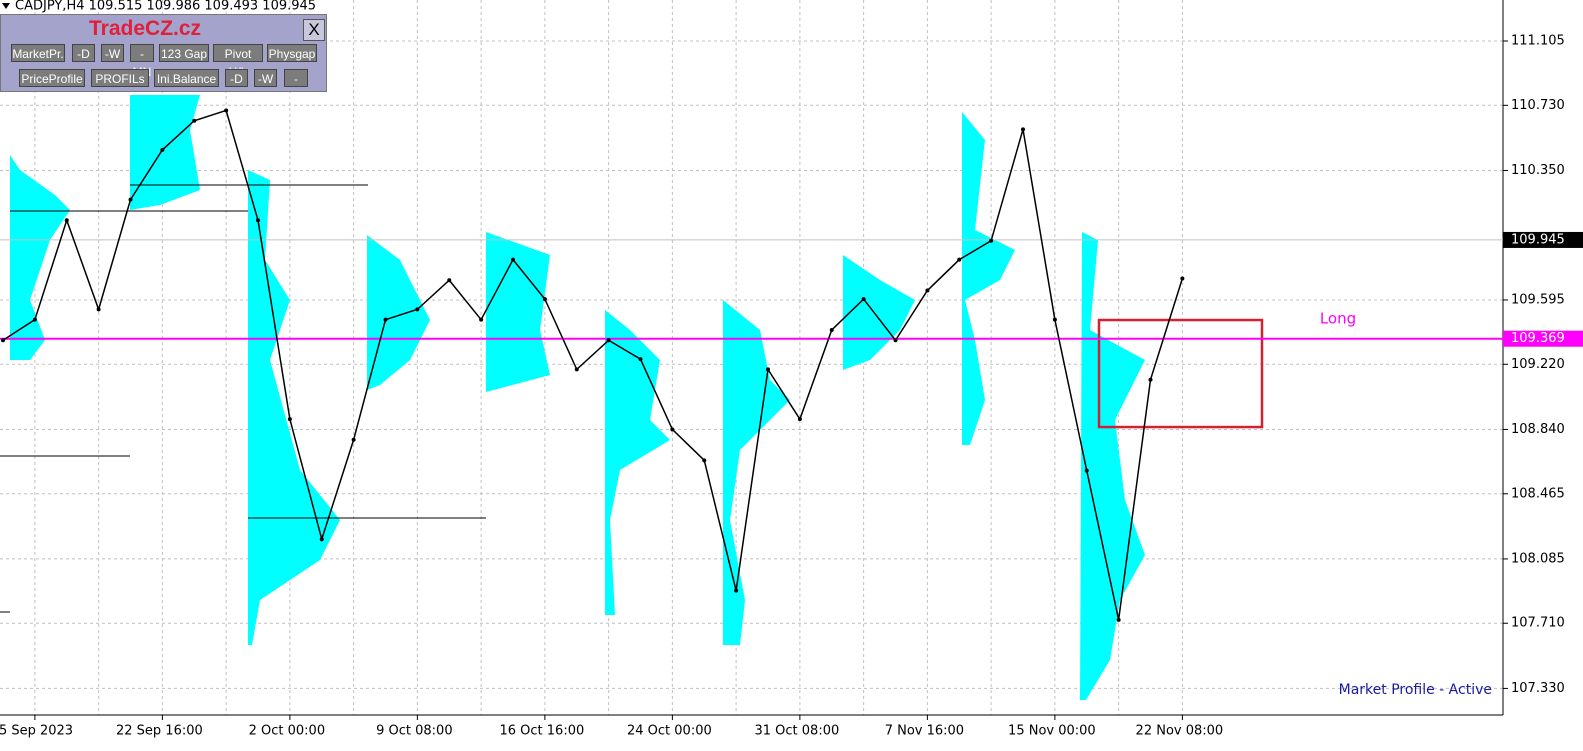  I want to click on zone-label: Long, so click(1338, 319).